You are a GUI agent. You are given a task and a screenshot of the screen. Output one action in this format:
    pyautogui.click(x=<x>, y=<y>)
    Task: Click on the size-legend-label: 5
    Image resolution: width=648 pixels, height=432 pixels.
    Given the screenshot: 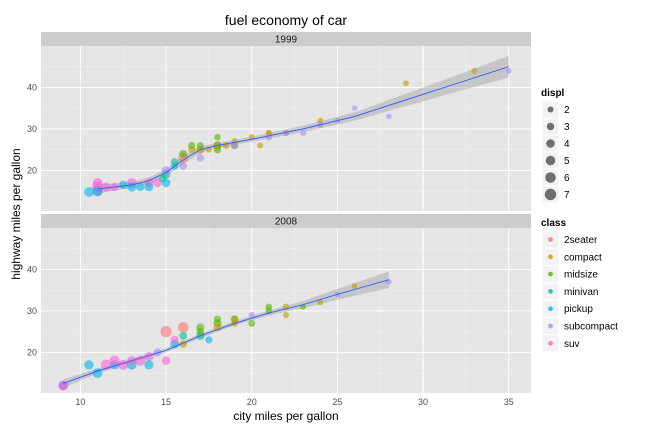 What is the action you would take?
    pyautogui.click(x=567, y=161)
    